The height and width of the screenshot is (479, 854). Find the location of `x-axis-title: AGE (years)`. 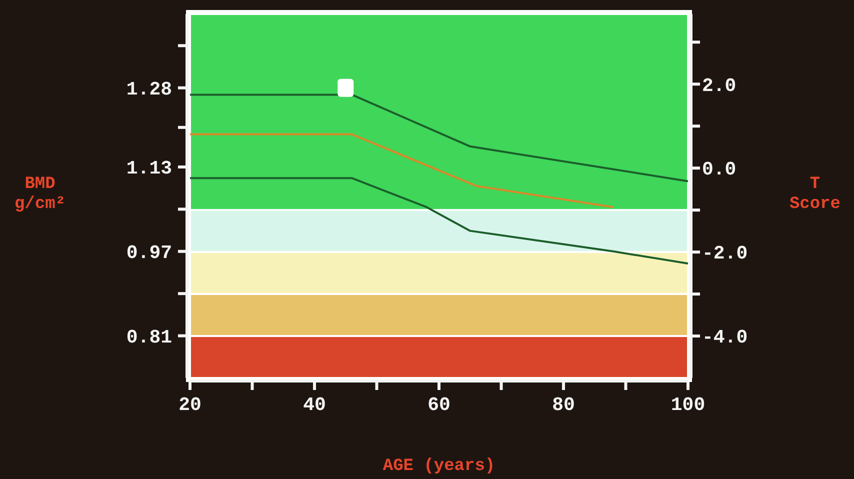

x-axis-title: AGE (years) is located at coordinates (439, 466).